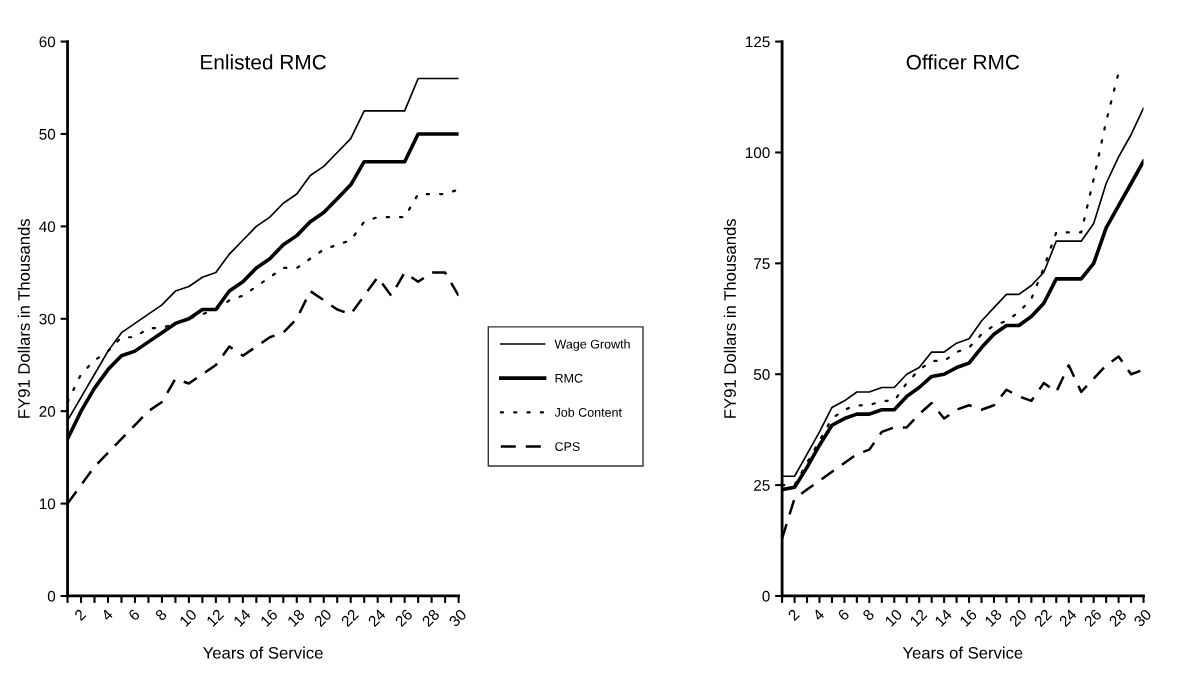 This screenshot has height=693, width=1185. What do you see at coordinates (757, 42) in the screenshot?
I see `y-tick-label: 125` at bounding box center [757, 42].